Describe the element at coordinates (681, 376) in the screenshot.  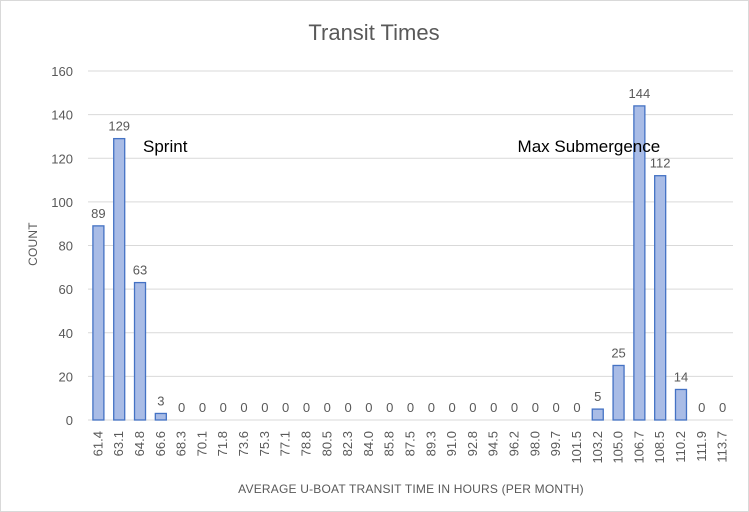
I see `data-label: 14` at that location.